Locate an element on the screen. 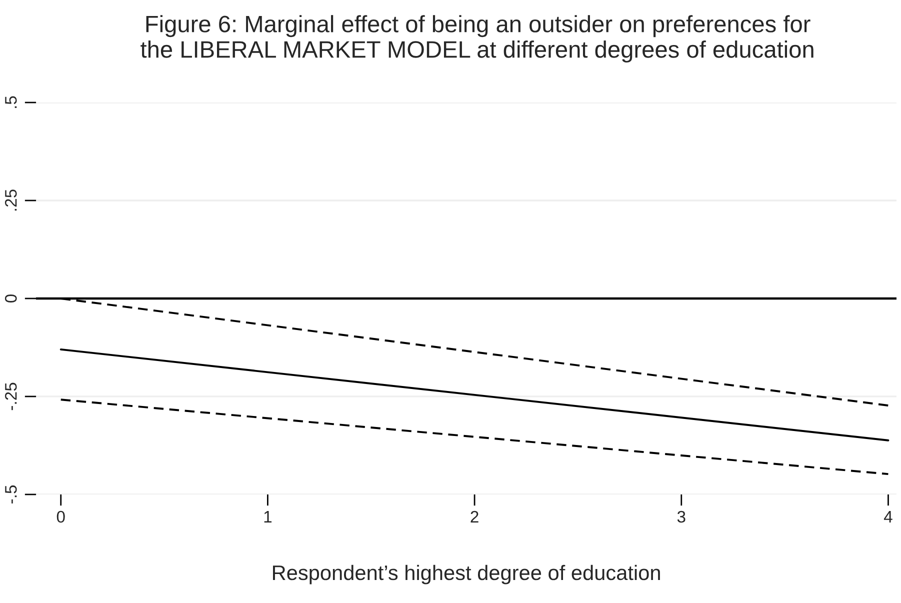 This screenshot has width=901, height=603. y-tick-label: 0 is located at coordinates (10, 298).